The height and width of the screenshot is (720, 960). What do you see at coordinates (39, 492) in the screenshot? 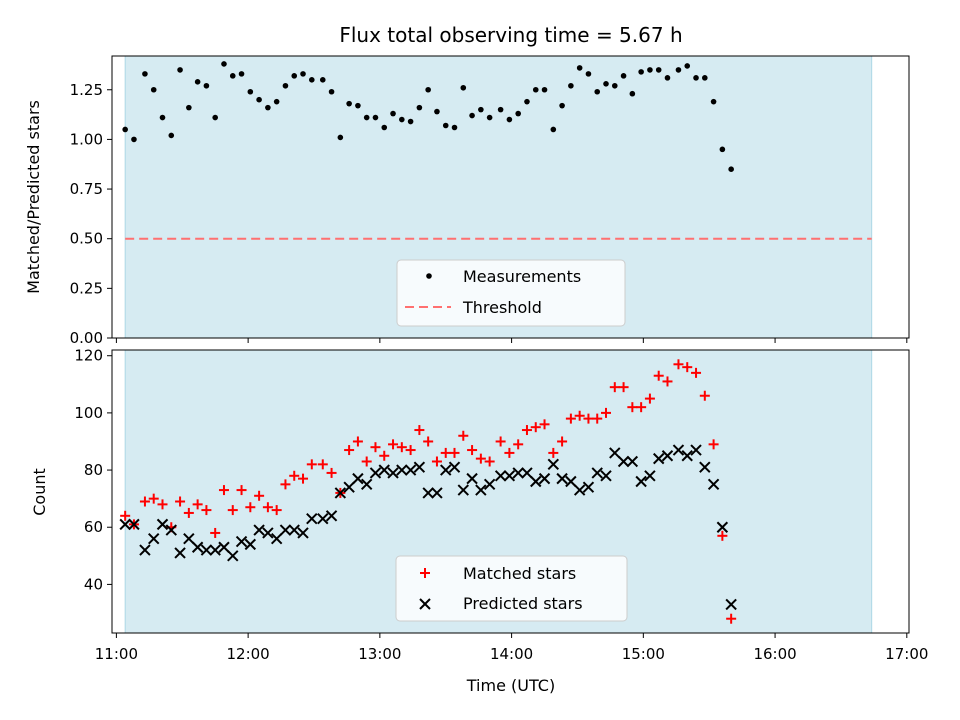
I see `bottom-y-axis-label: Count` at bounding box center [39, 492].